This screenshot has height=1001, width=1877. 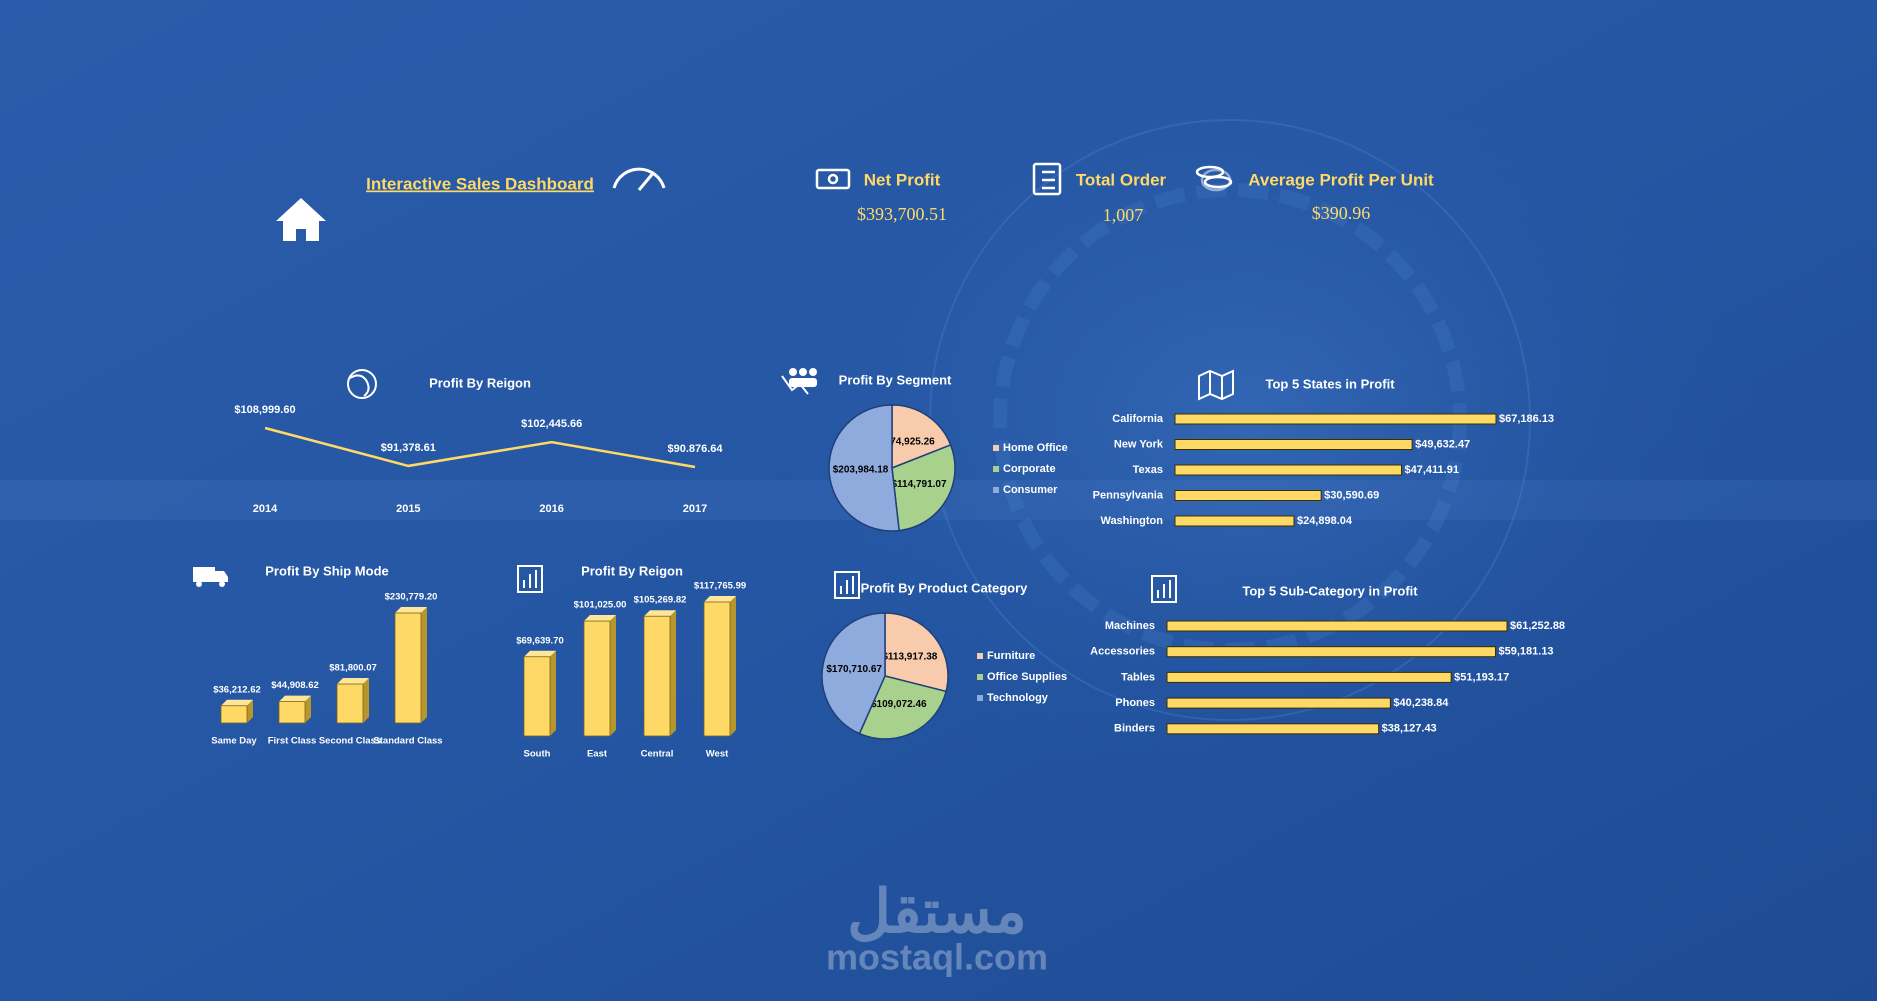 I want to click on data-label: $49,632.47, so click(x=1442, y=444).